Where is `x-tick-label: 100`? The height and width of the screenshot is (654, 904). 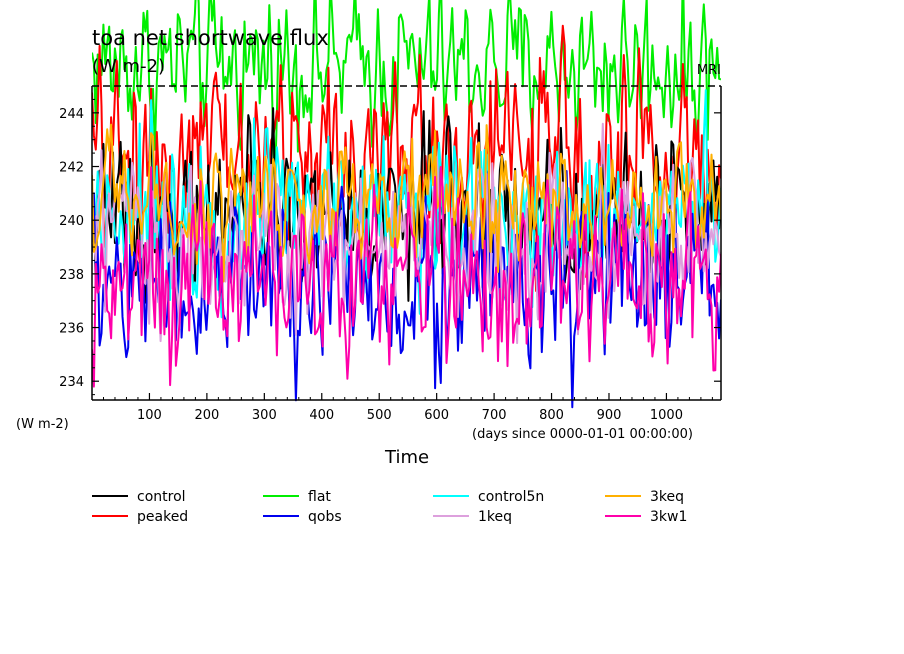
x-tick-label: 100 is located at coordinates (149, 415).